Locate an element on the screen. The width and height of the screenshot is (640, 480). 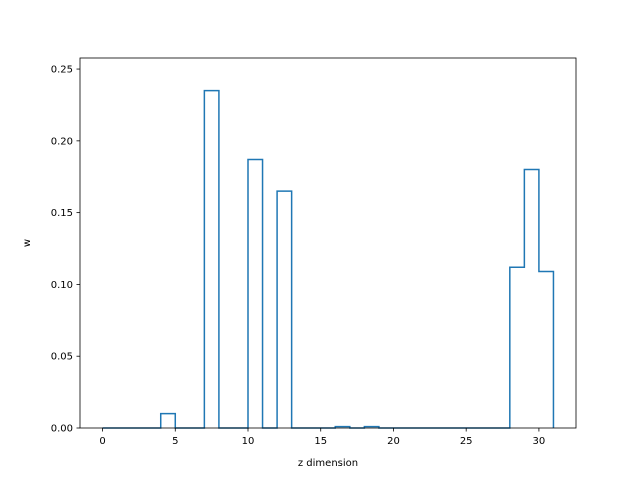
y-tick-label: 0.20 is located at coordinates (62, 141).